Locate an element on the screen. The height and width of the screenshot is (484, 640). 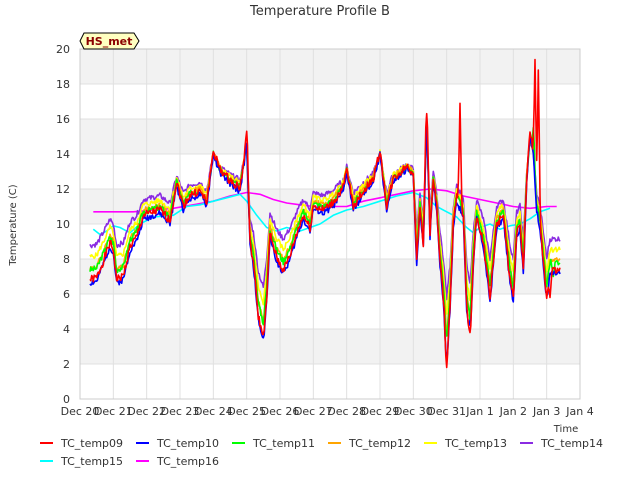
x-tick-label: Jan 1 is located at coordinates (479, 411).